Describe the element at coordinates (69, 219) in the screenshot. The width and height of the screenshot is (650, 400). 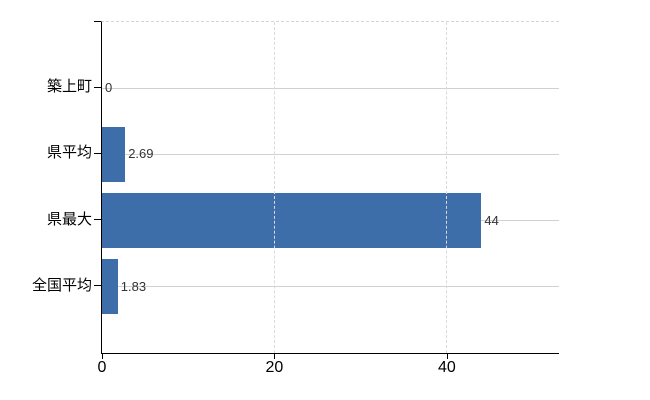
I see `category-label: 県最大` at that location.